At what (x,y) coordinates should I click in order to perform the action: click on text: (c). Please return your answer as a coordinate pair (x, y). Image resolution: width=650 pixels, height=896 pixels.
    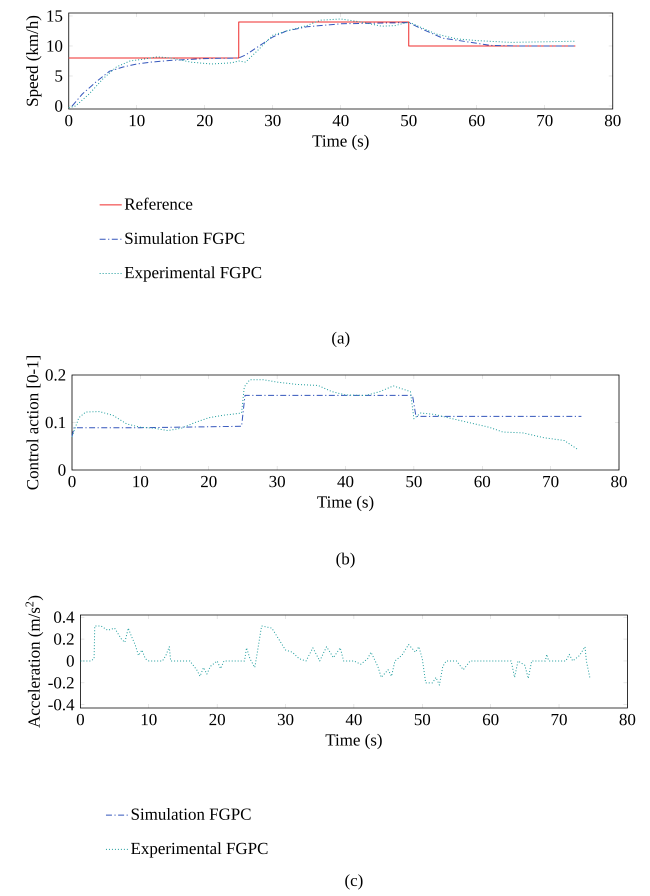
    Looking at the image, I should click on (354, 882).